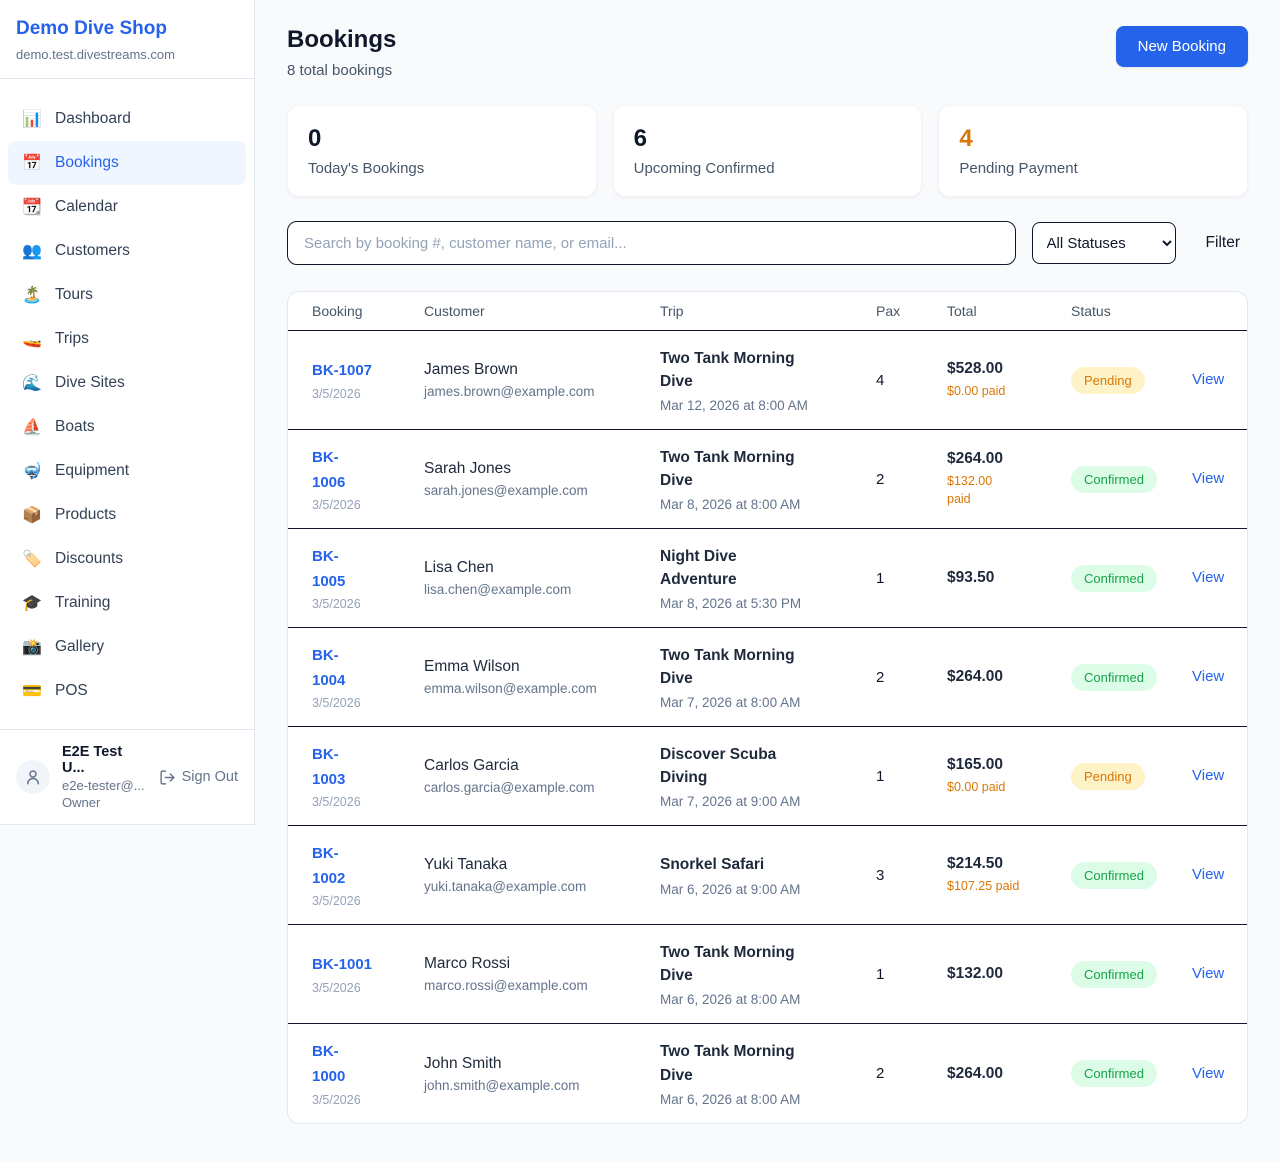 The width and height of the screenshot is (1280, 1162). What do you see at coordinates (127, 39) in the screenshot?
I see `sidebar-header: Demo Dive Shop demo.test.divestreams.com` at bounding box center [127, 39].